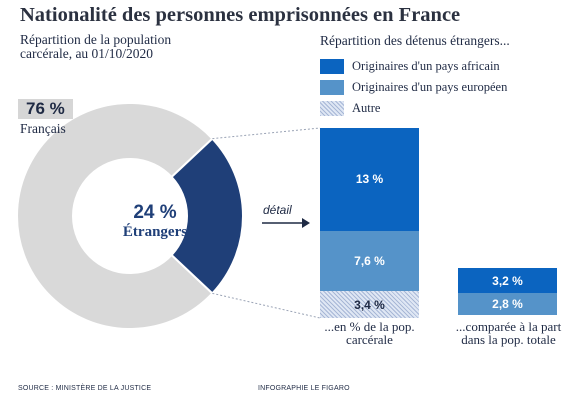 The height and width of the screenshot is (400, 580). I want to click on legend-swatch-other, so click(332, 108).